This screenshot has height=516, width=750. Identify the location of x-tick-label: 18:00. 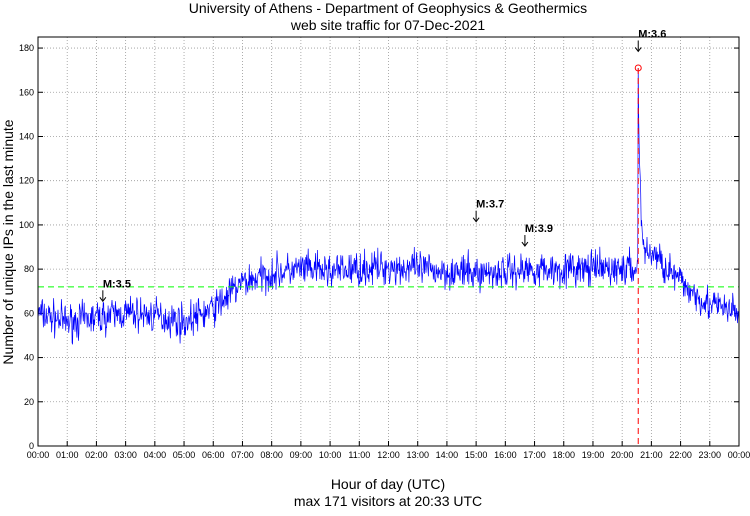
(563, 455).